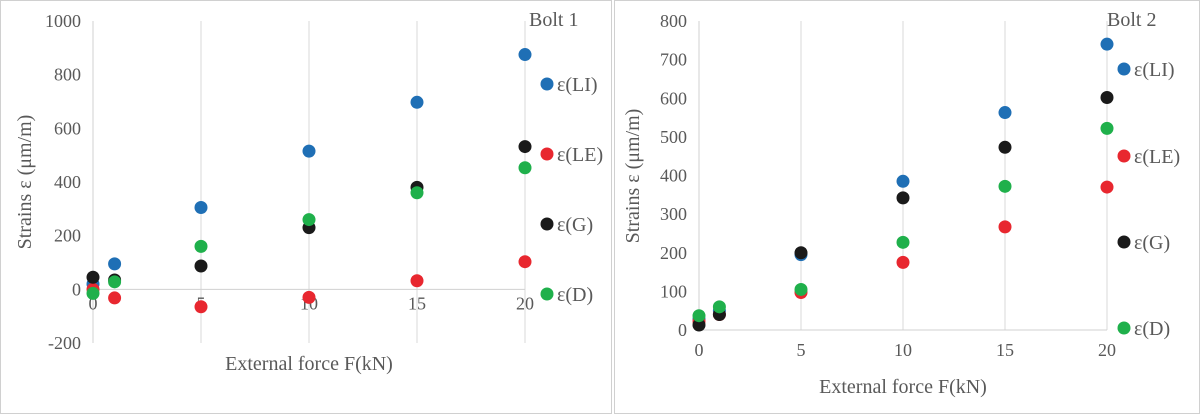  Describe the element at coordinates (801, 350) in the screenshot. I see `x-tick-label: 5` at that location.